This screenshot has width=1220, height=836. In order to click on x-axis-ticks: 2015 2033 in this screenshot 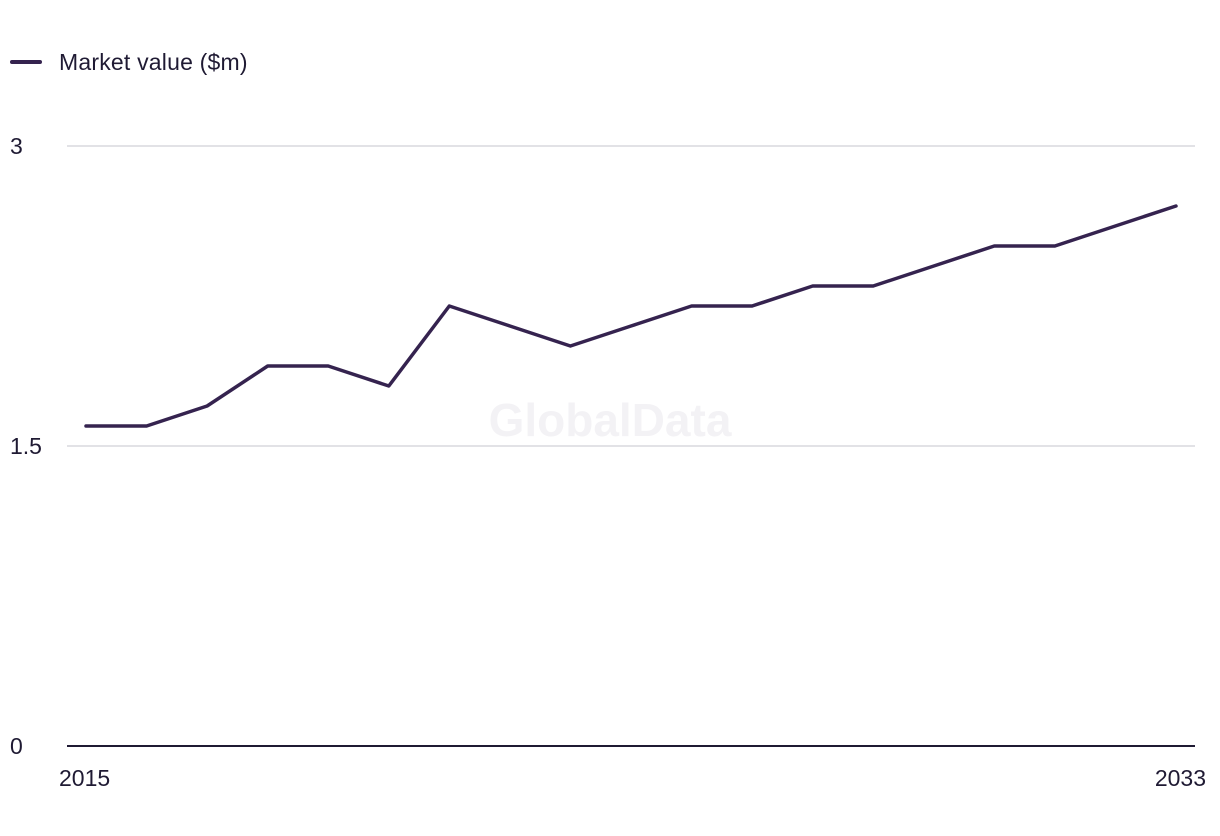, I will do `click(632, 778)`.